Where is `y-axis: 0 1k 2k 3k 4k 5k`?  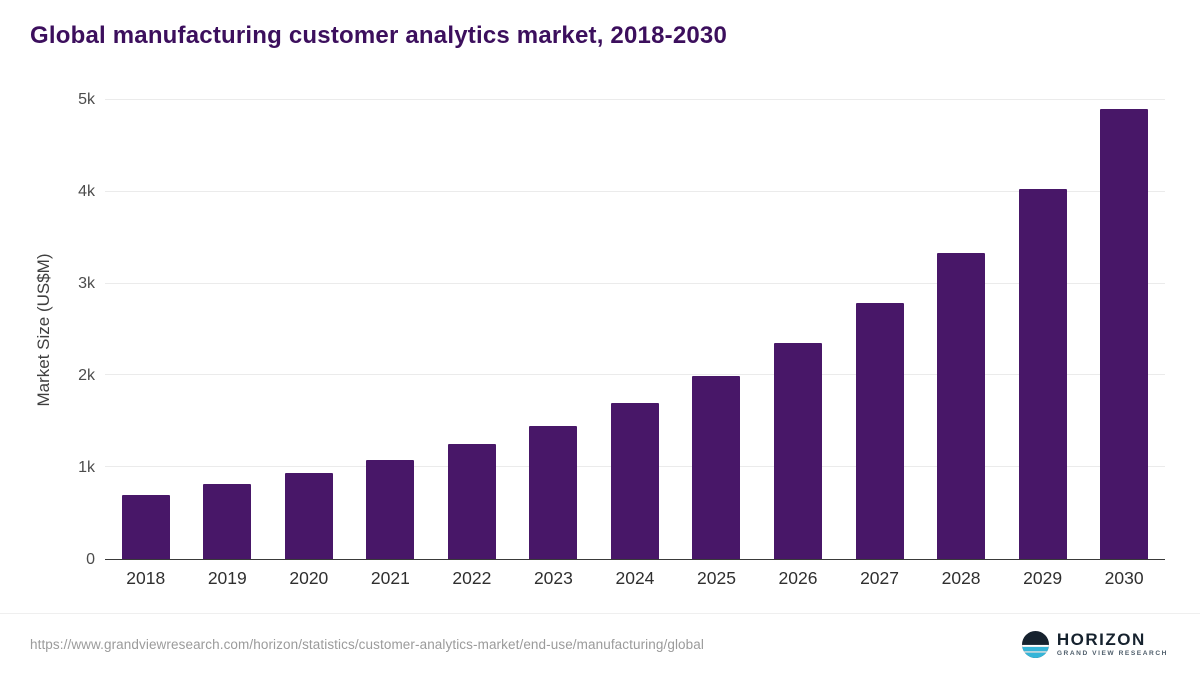
y-axis: 0 1k 2k 3k 4k 5k is located at coordinates (47, 329).